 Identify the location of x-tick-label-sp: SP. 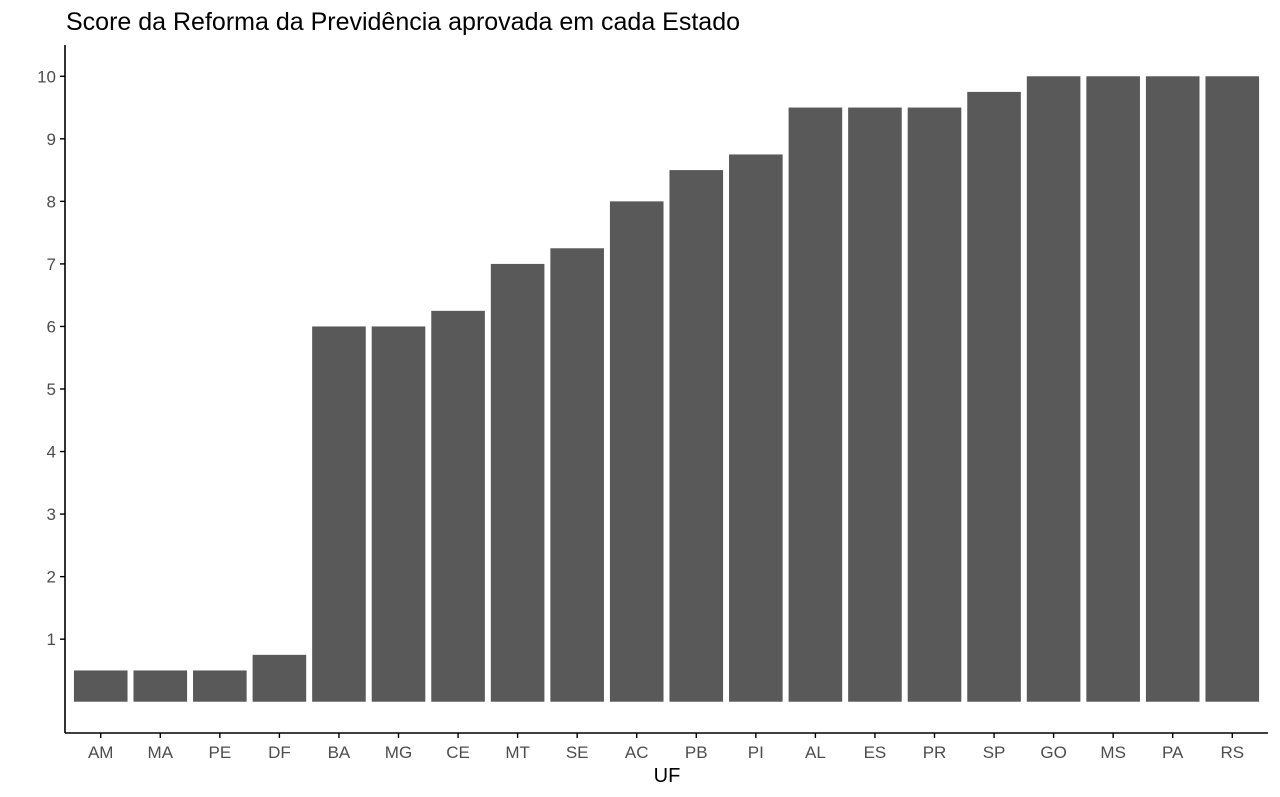
(994, 752).